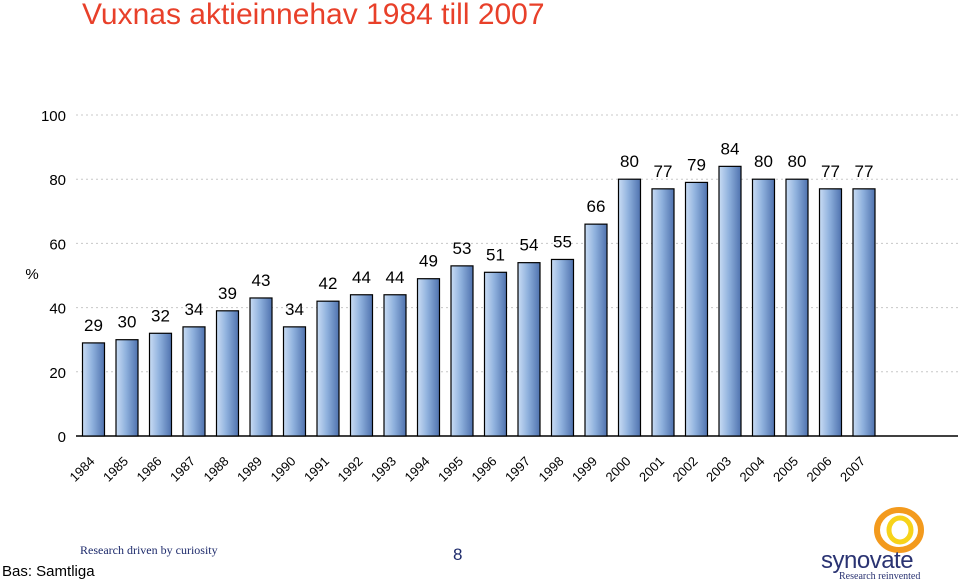 The height and width of the screenshot is (585, 960). Describe the element at coordinates (551, 469) in the screenshot. I see `x-tick-label: 1998` at that location.